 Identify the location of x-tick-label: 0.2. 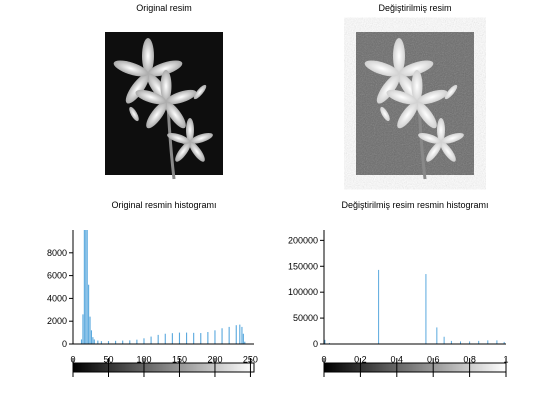
(360, 360).